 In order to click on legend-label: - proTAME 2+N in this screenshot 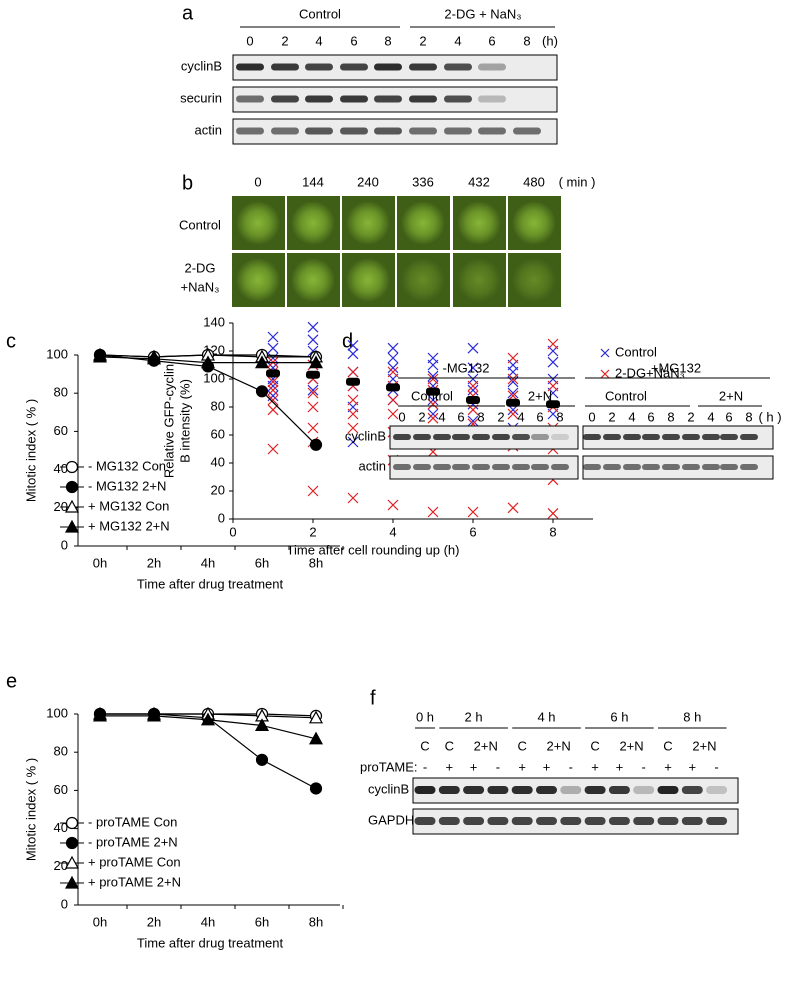, I will do `click(133, 841)`.